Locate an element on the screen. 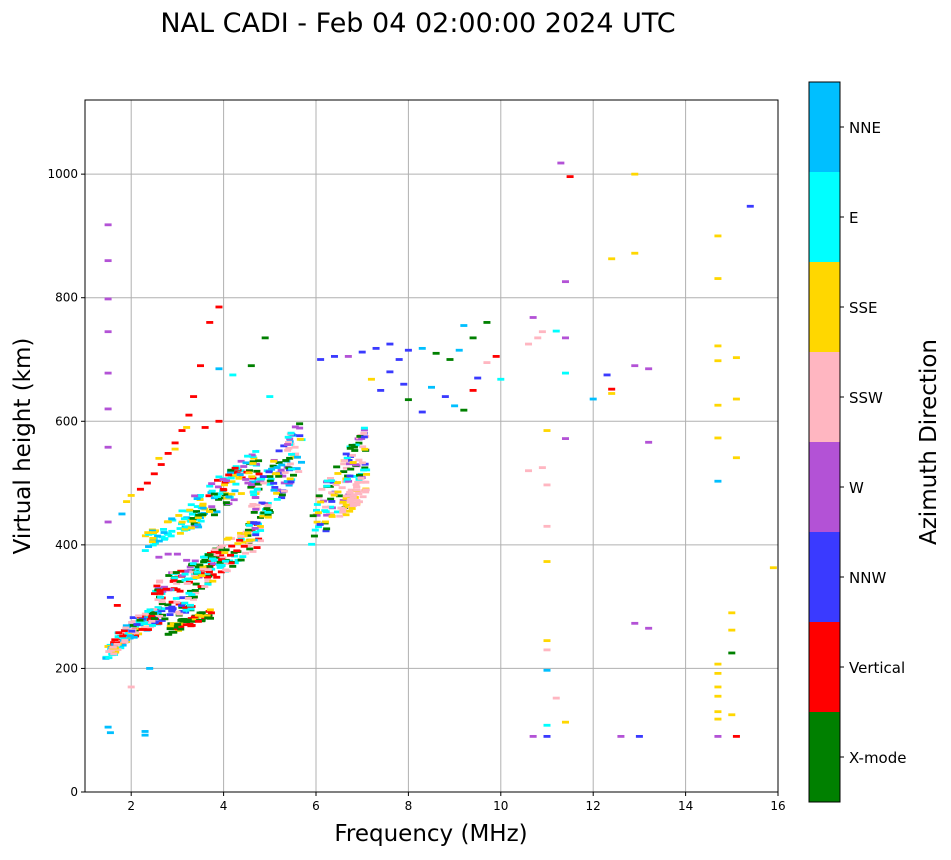 The image size is (951, 860). x-tick-label: 12 is located at coordinates (593, 806).